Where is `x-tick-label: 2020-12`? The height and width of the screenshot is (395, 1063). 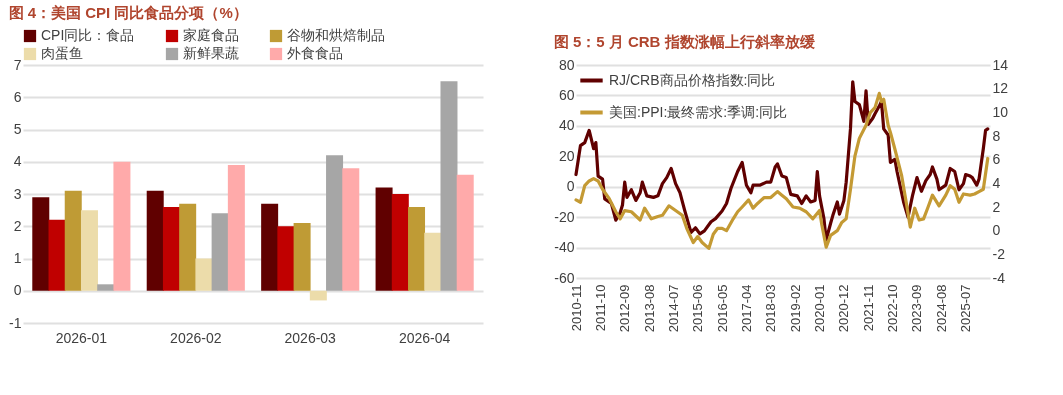 x-tick-label: 2020-12 is located at coordinates (844, 308).